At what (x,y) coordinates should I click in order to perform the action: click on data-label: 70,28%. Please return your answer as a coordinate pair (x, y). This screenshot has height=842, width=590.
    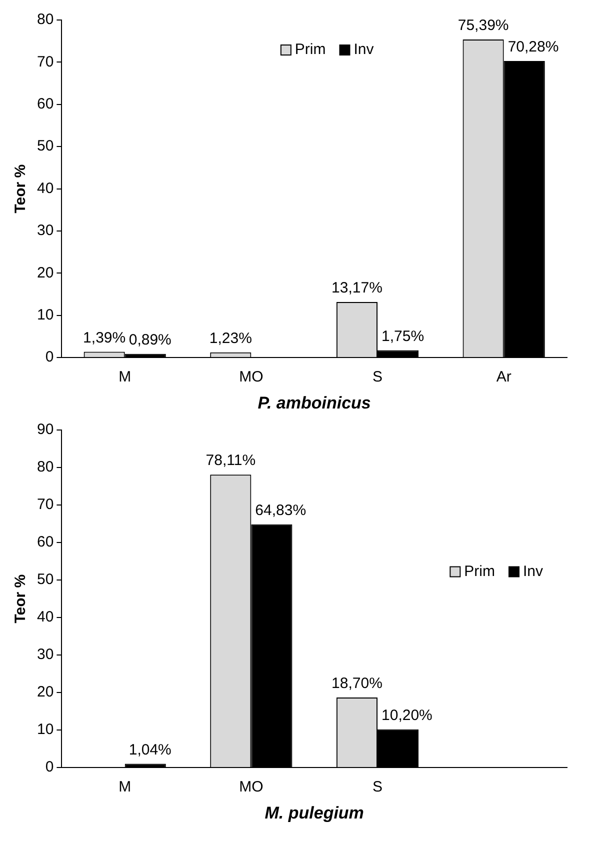
    Looking at the image, I should click on (533, 47).